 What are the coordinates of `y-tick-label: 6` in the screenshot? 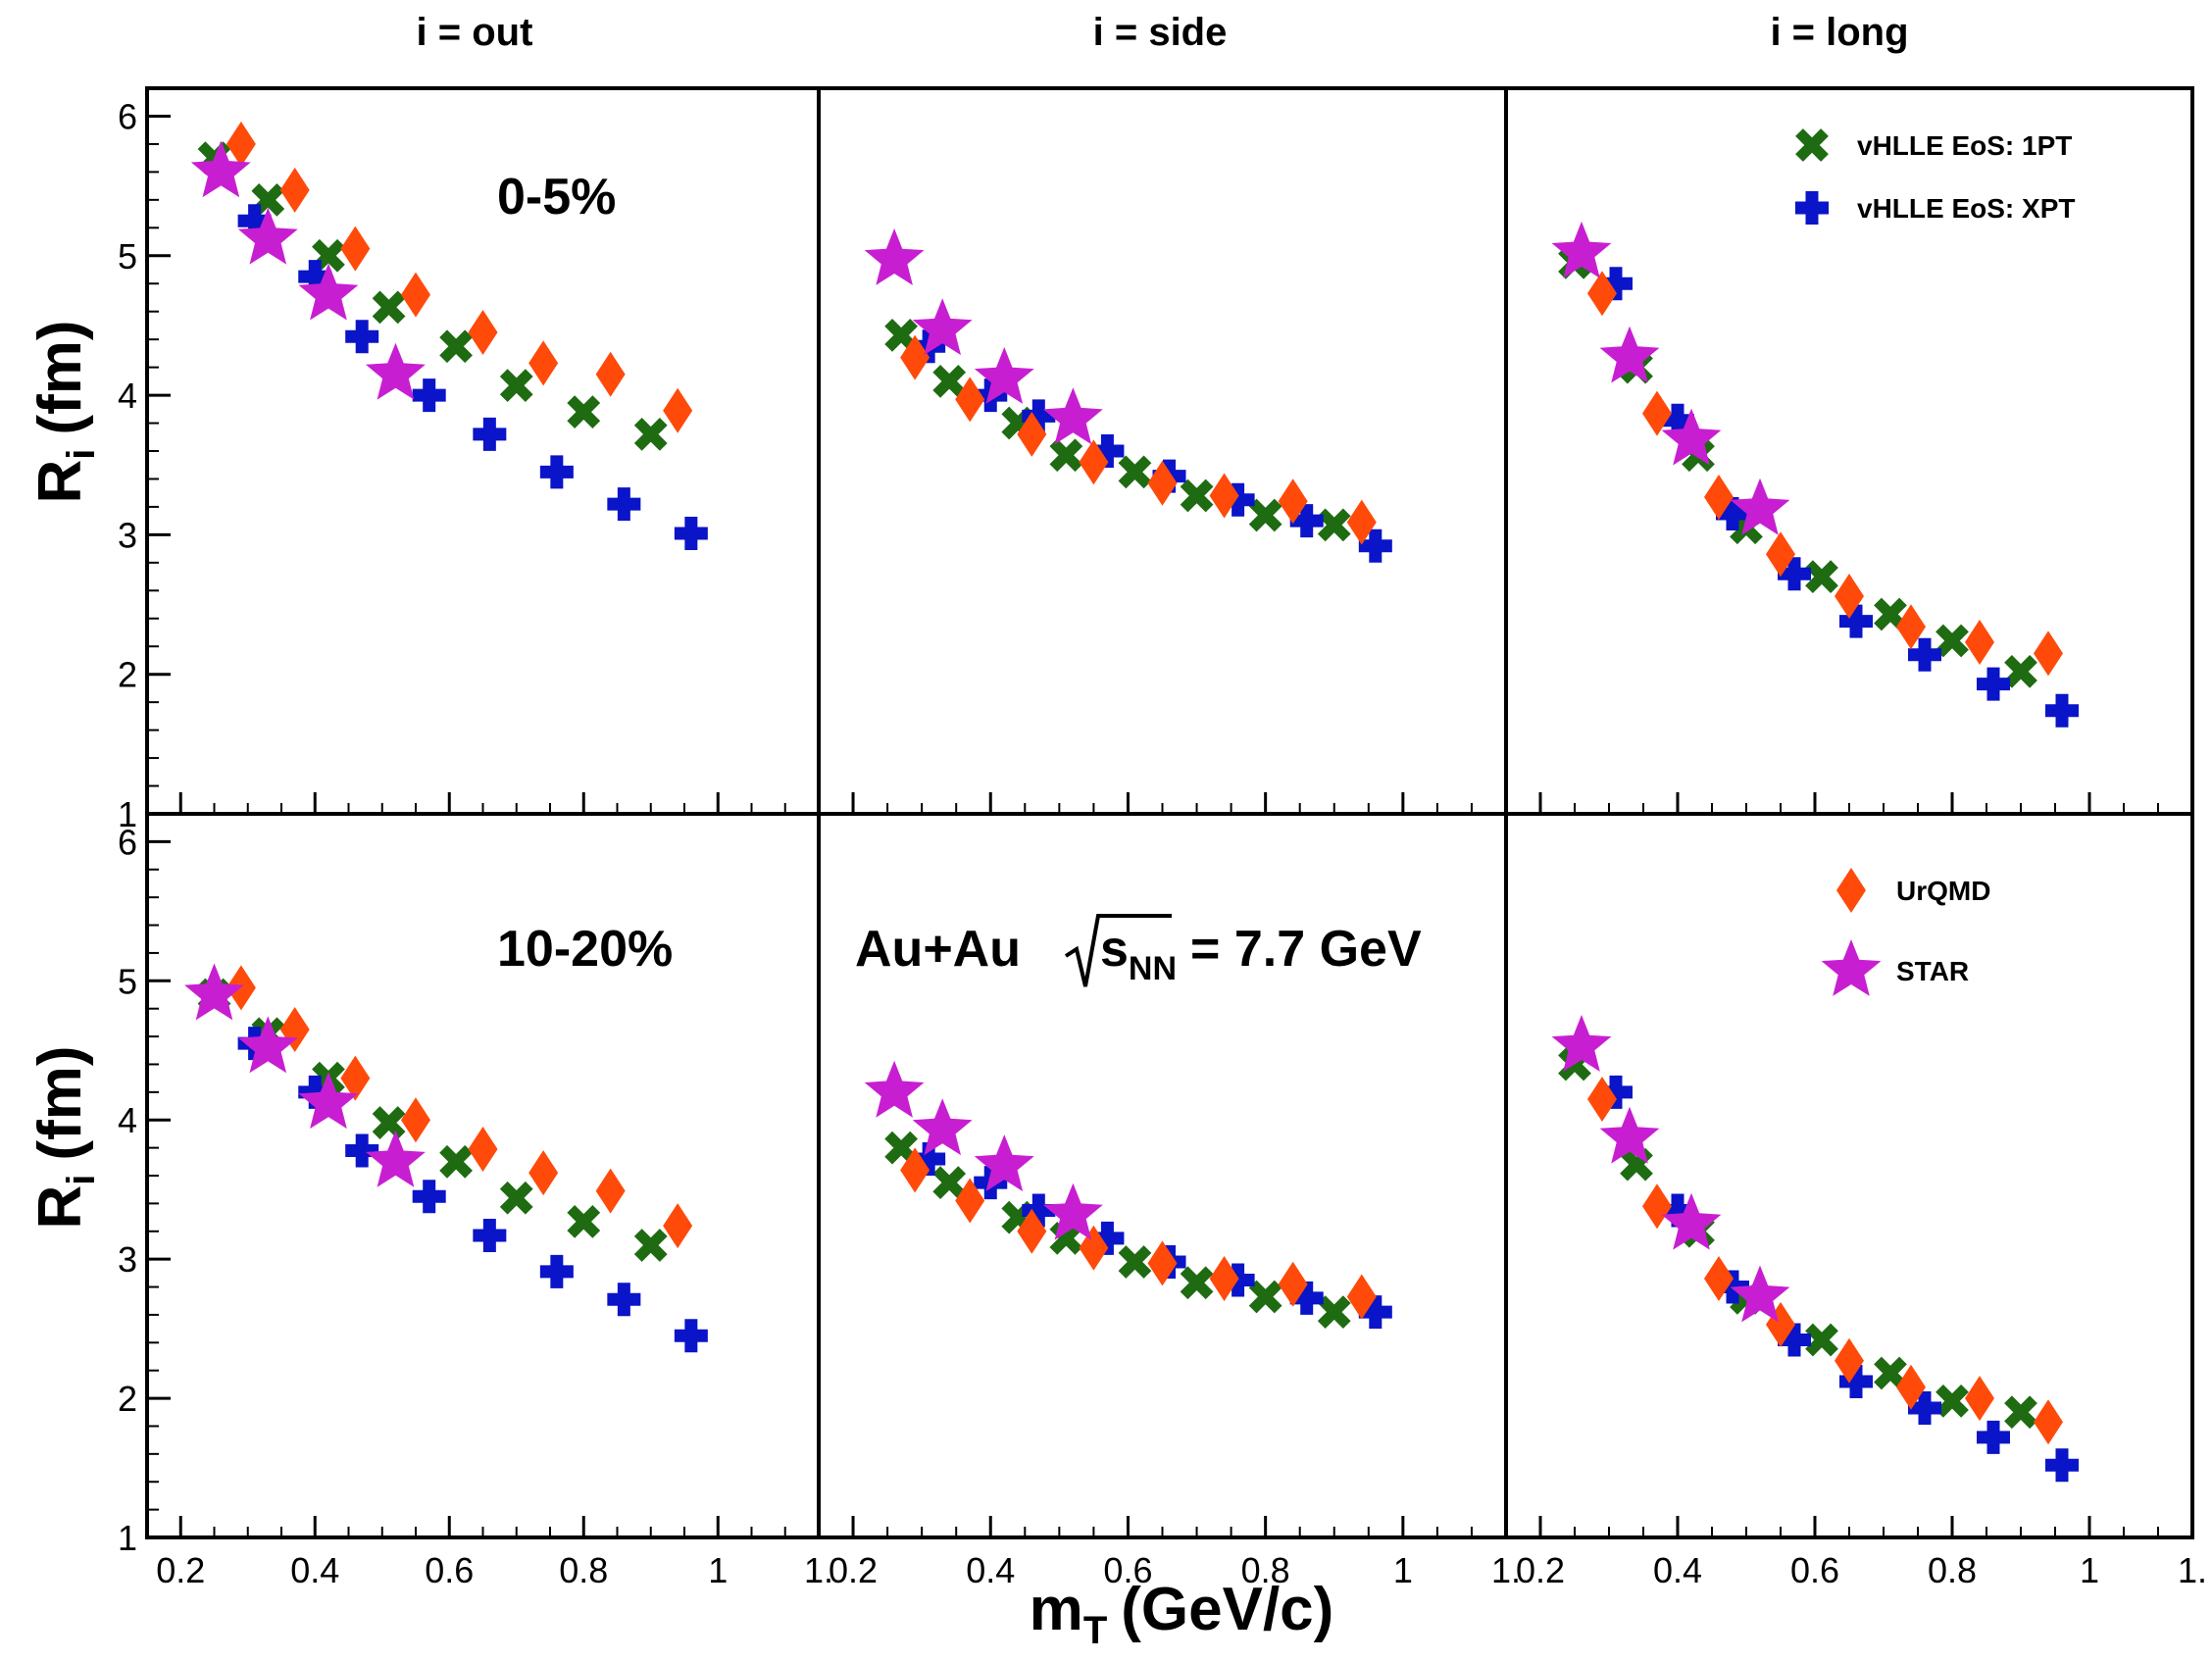 It's located at (127, 116).